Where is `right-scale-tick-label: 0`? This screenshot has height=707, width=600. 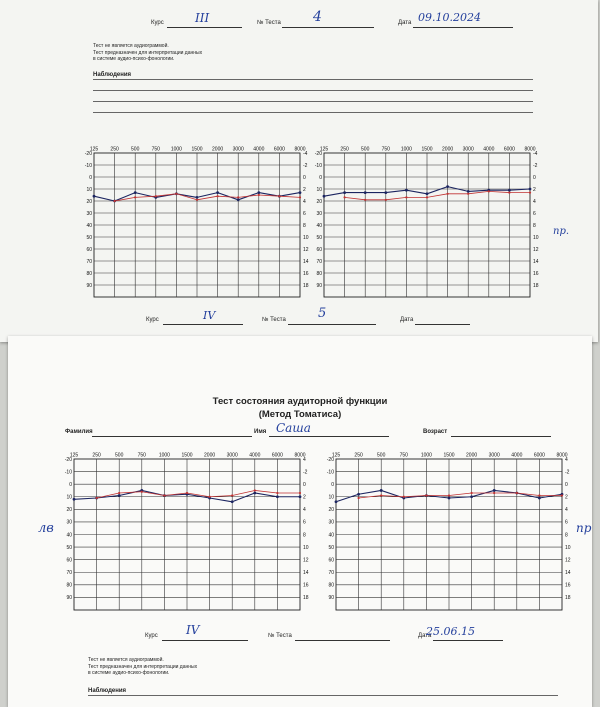
right-scale-tick-label: 0 is located at coordinates (304, 485).